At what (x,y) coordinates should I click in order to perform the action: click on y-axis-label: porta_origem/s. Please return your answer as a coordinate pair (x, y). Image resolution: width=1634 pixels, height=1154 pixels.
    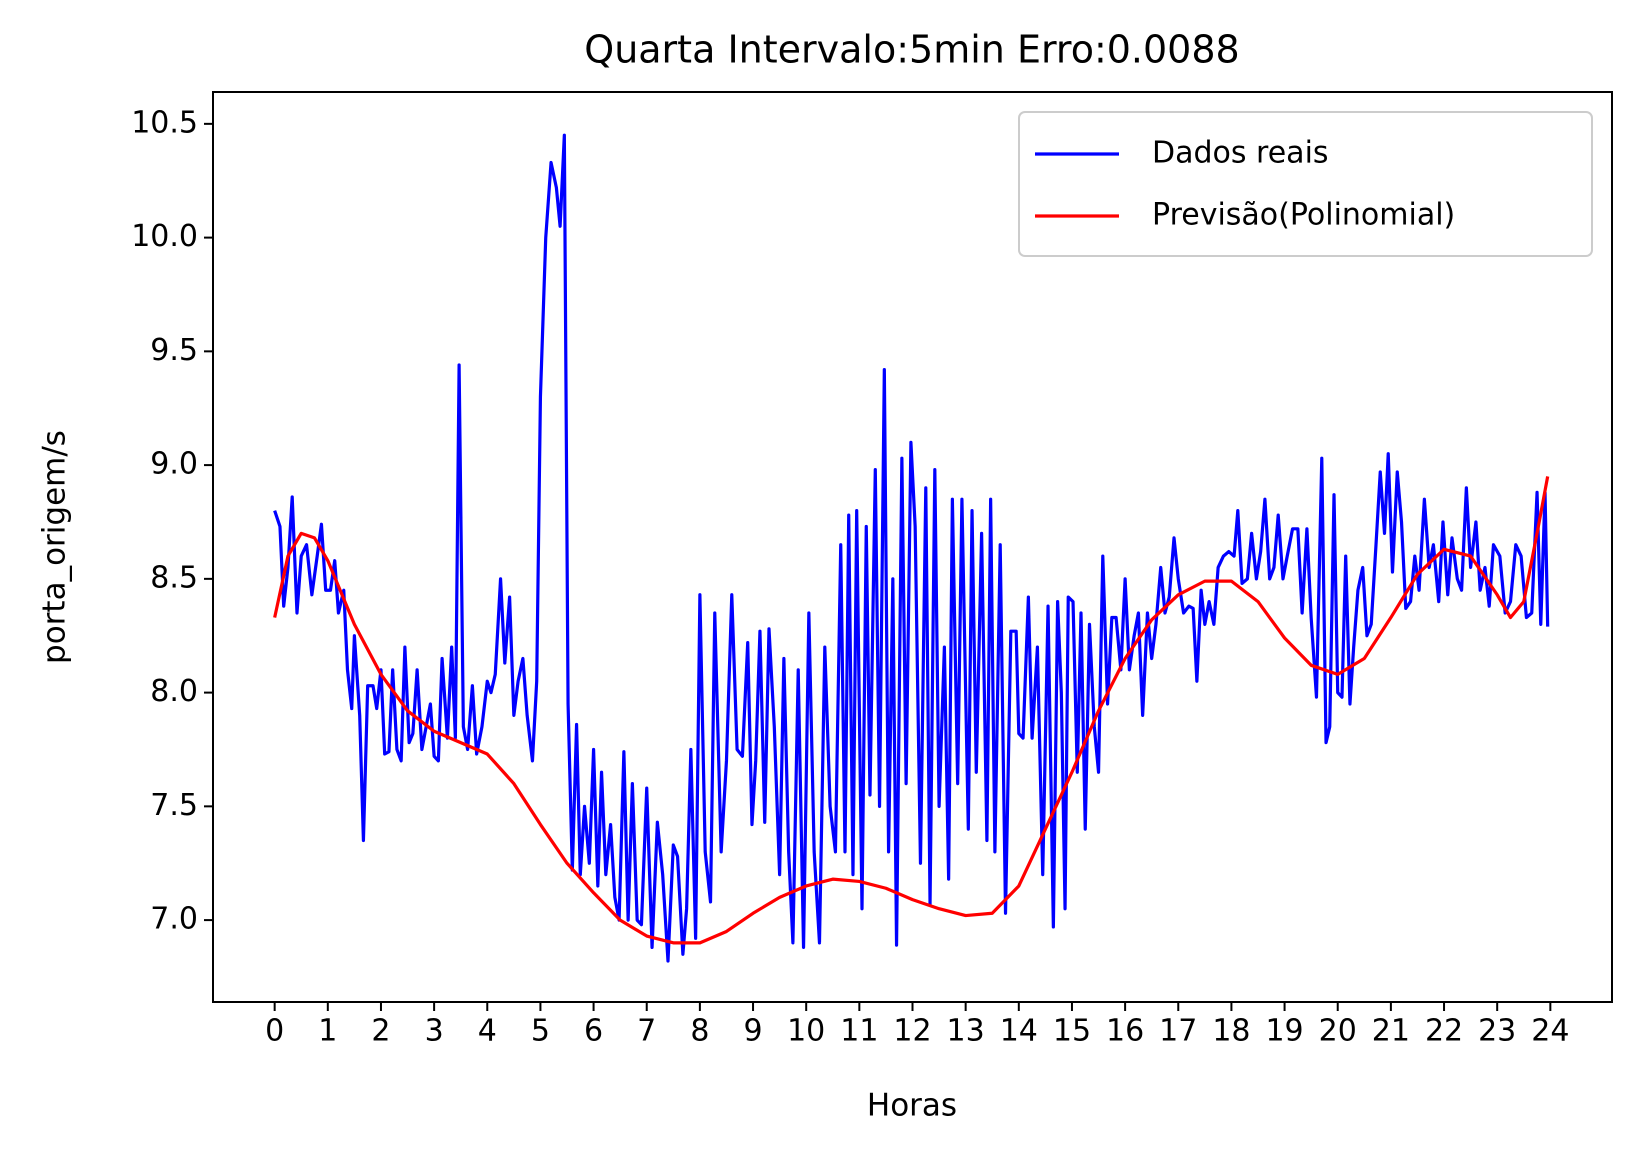
    Looking at the image, I should click on (55, 547).